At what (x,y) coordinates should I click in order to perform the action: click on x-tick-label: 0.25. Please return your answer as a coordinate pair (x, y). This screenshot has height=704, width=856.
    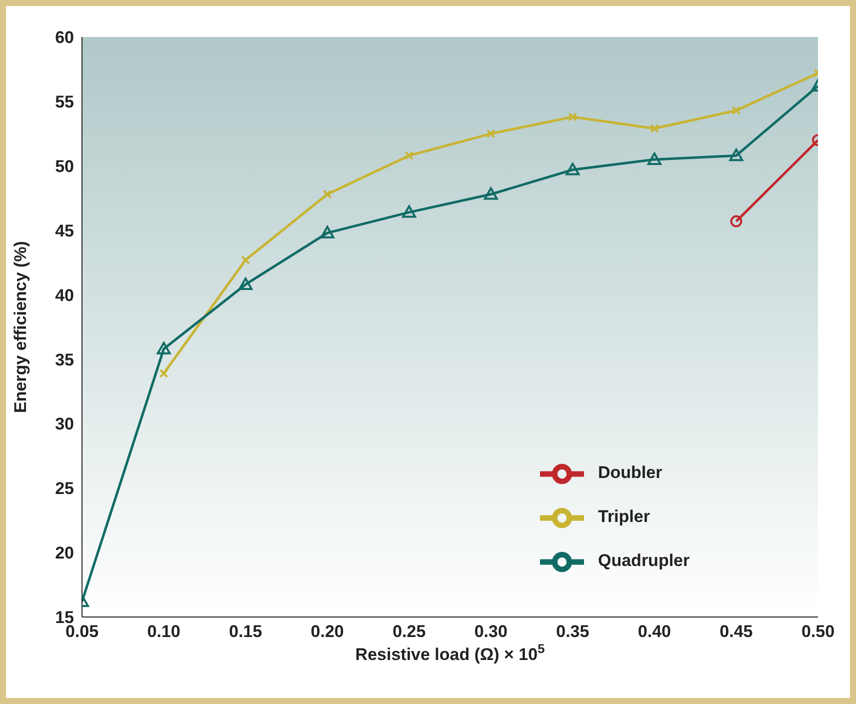
    Looking at the image, I should click on (409, 632).